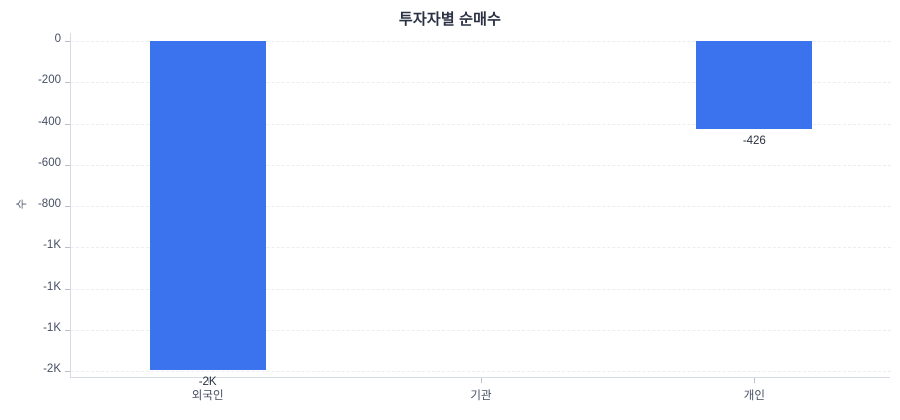 Image resolution: width=900 pixels, height=420 pixels. I want to click on y-tick-label: 0, so click(57, 39).